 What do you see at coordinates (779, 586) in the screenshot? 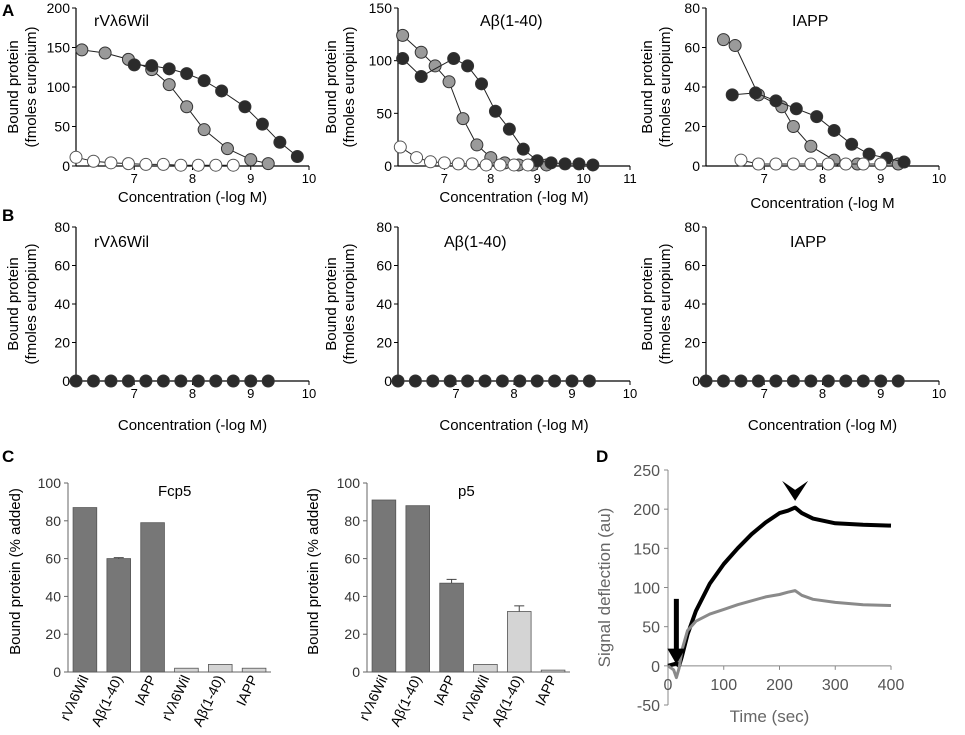
I see `series-line-black` at bounding box center [779, 586].